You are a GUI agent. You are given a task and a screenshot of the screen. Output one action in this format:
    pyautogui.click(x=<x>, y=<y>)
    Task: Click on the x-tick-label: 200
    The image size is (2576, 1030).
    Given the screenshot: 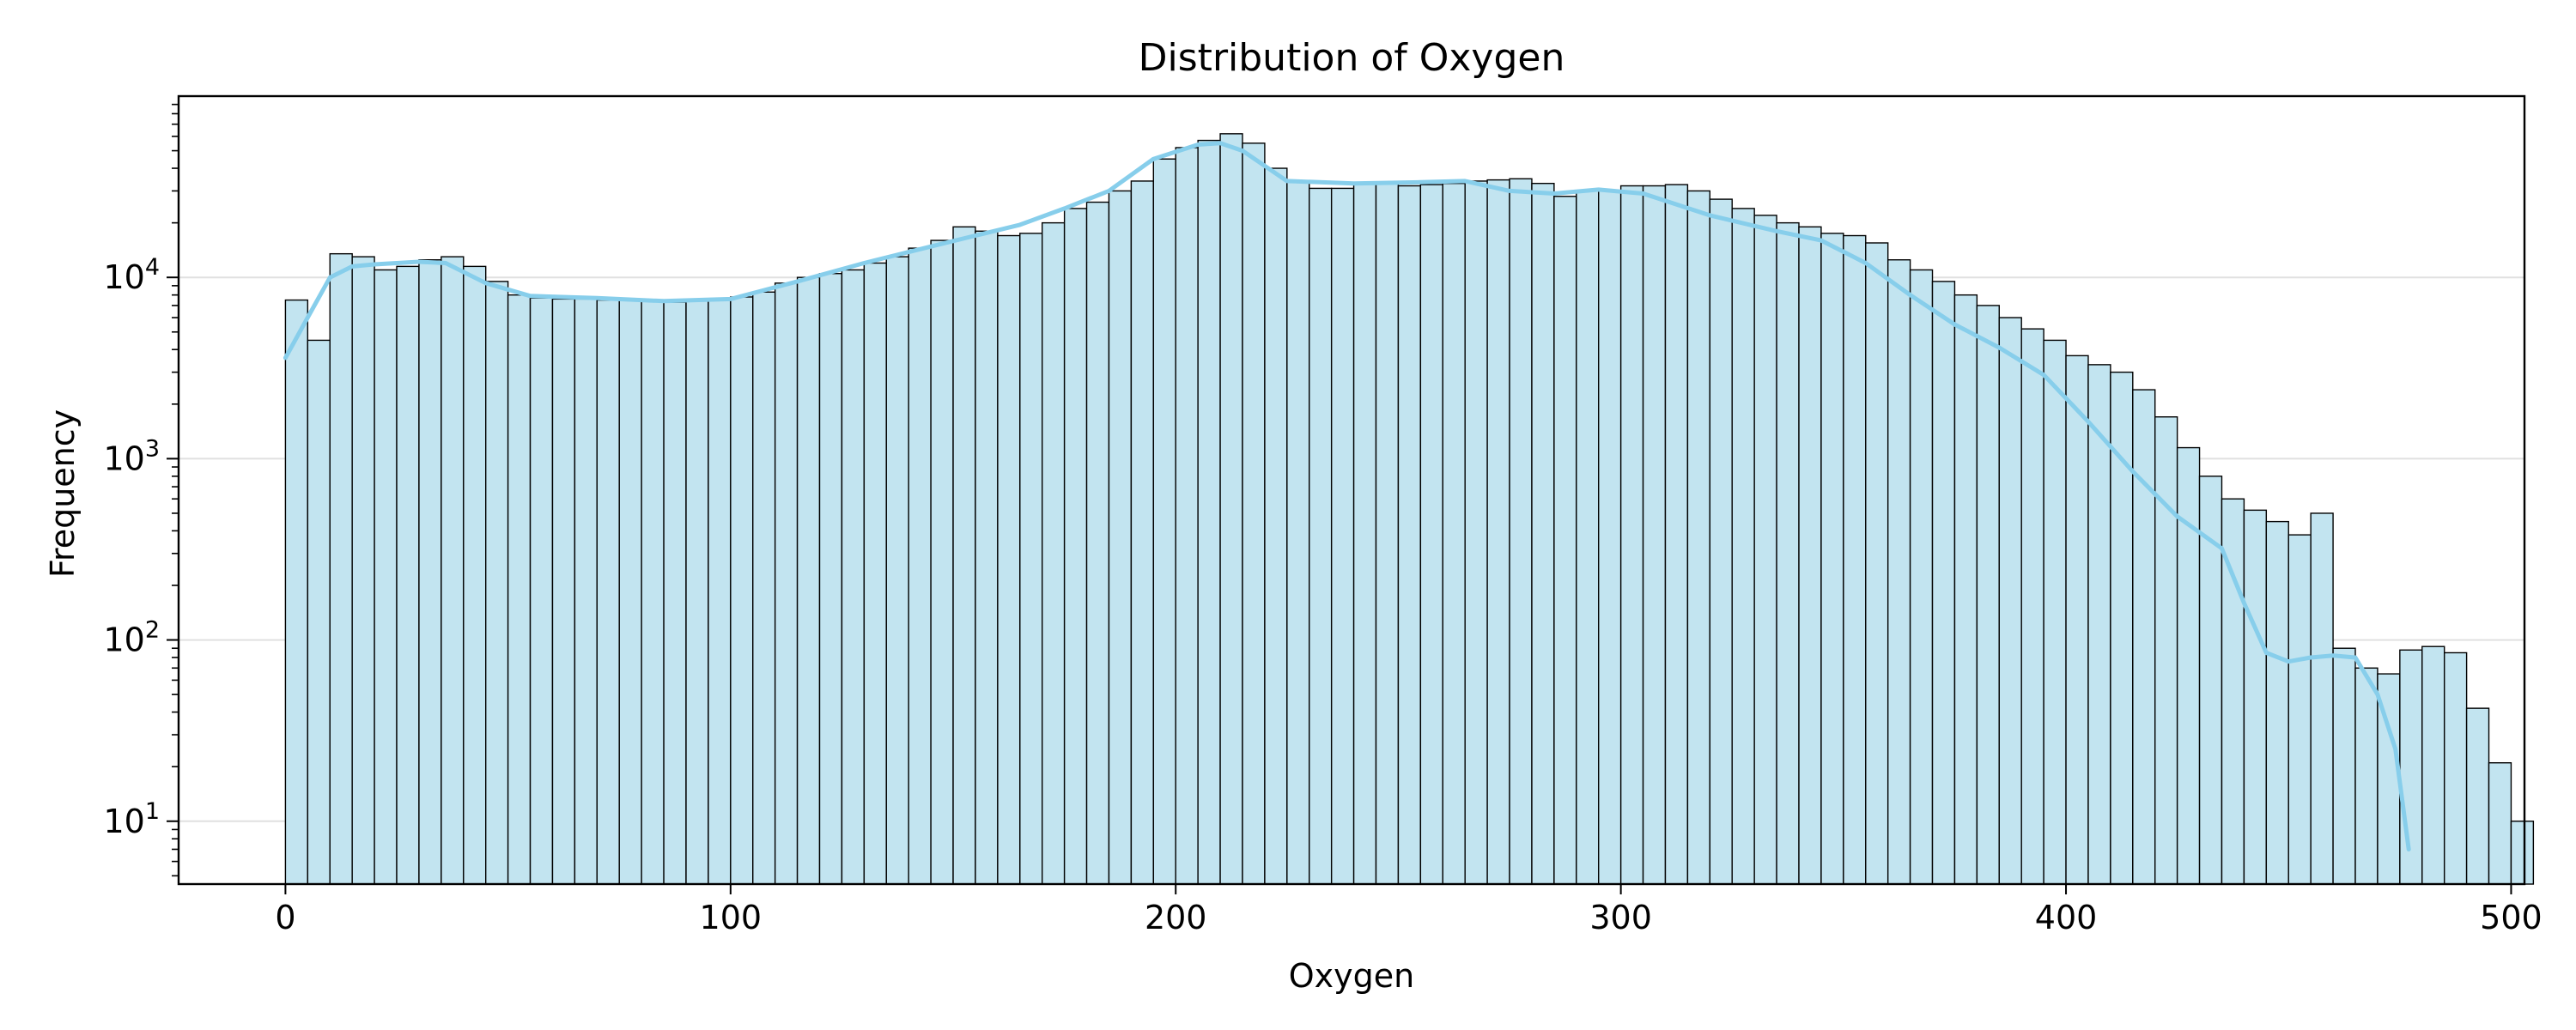 What is the action you would take?
    pyautogui.click(x=1176, y=917)
    